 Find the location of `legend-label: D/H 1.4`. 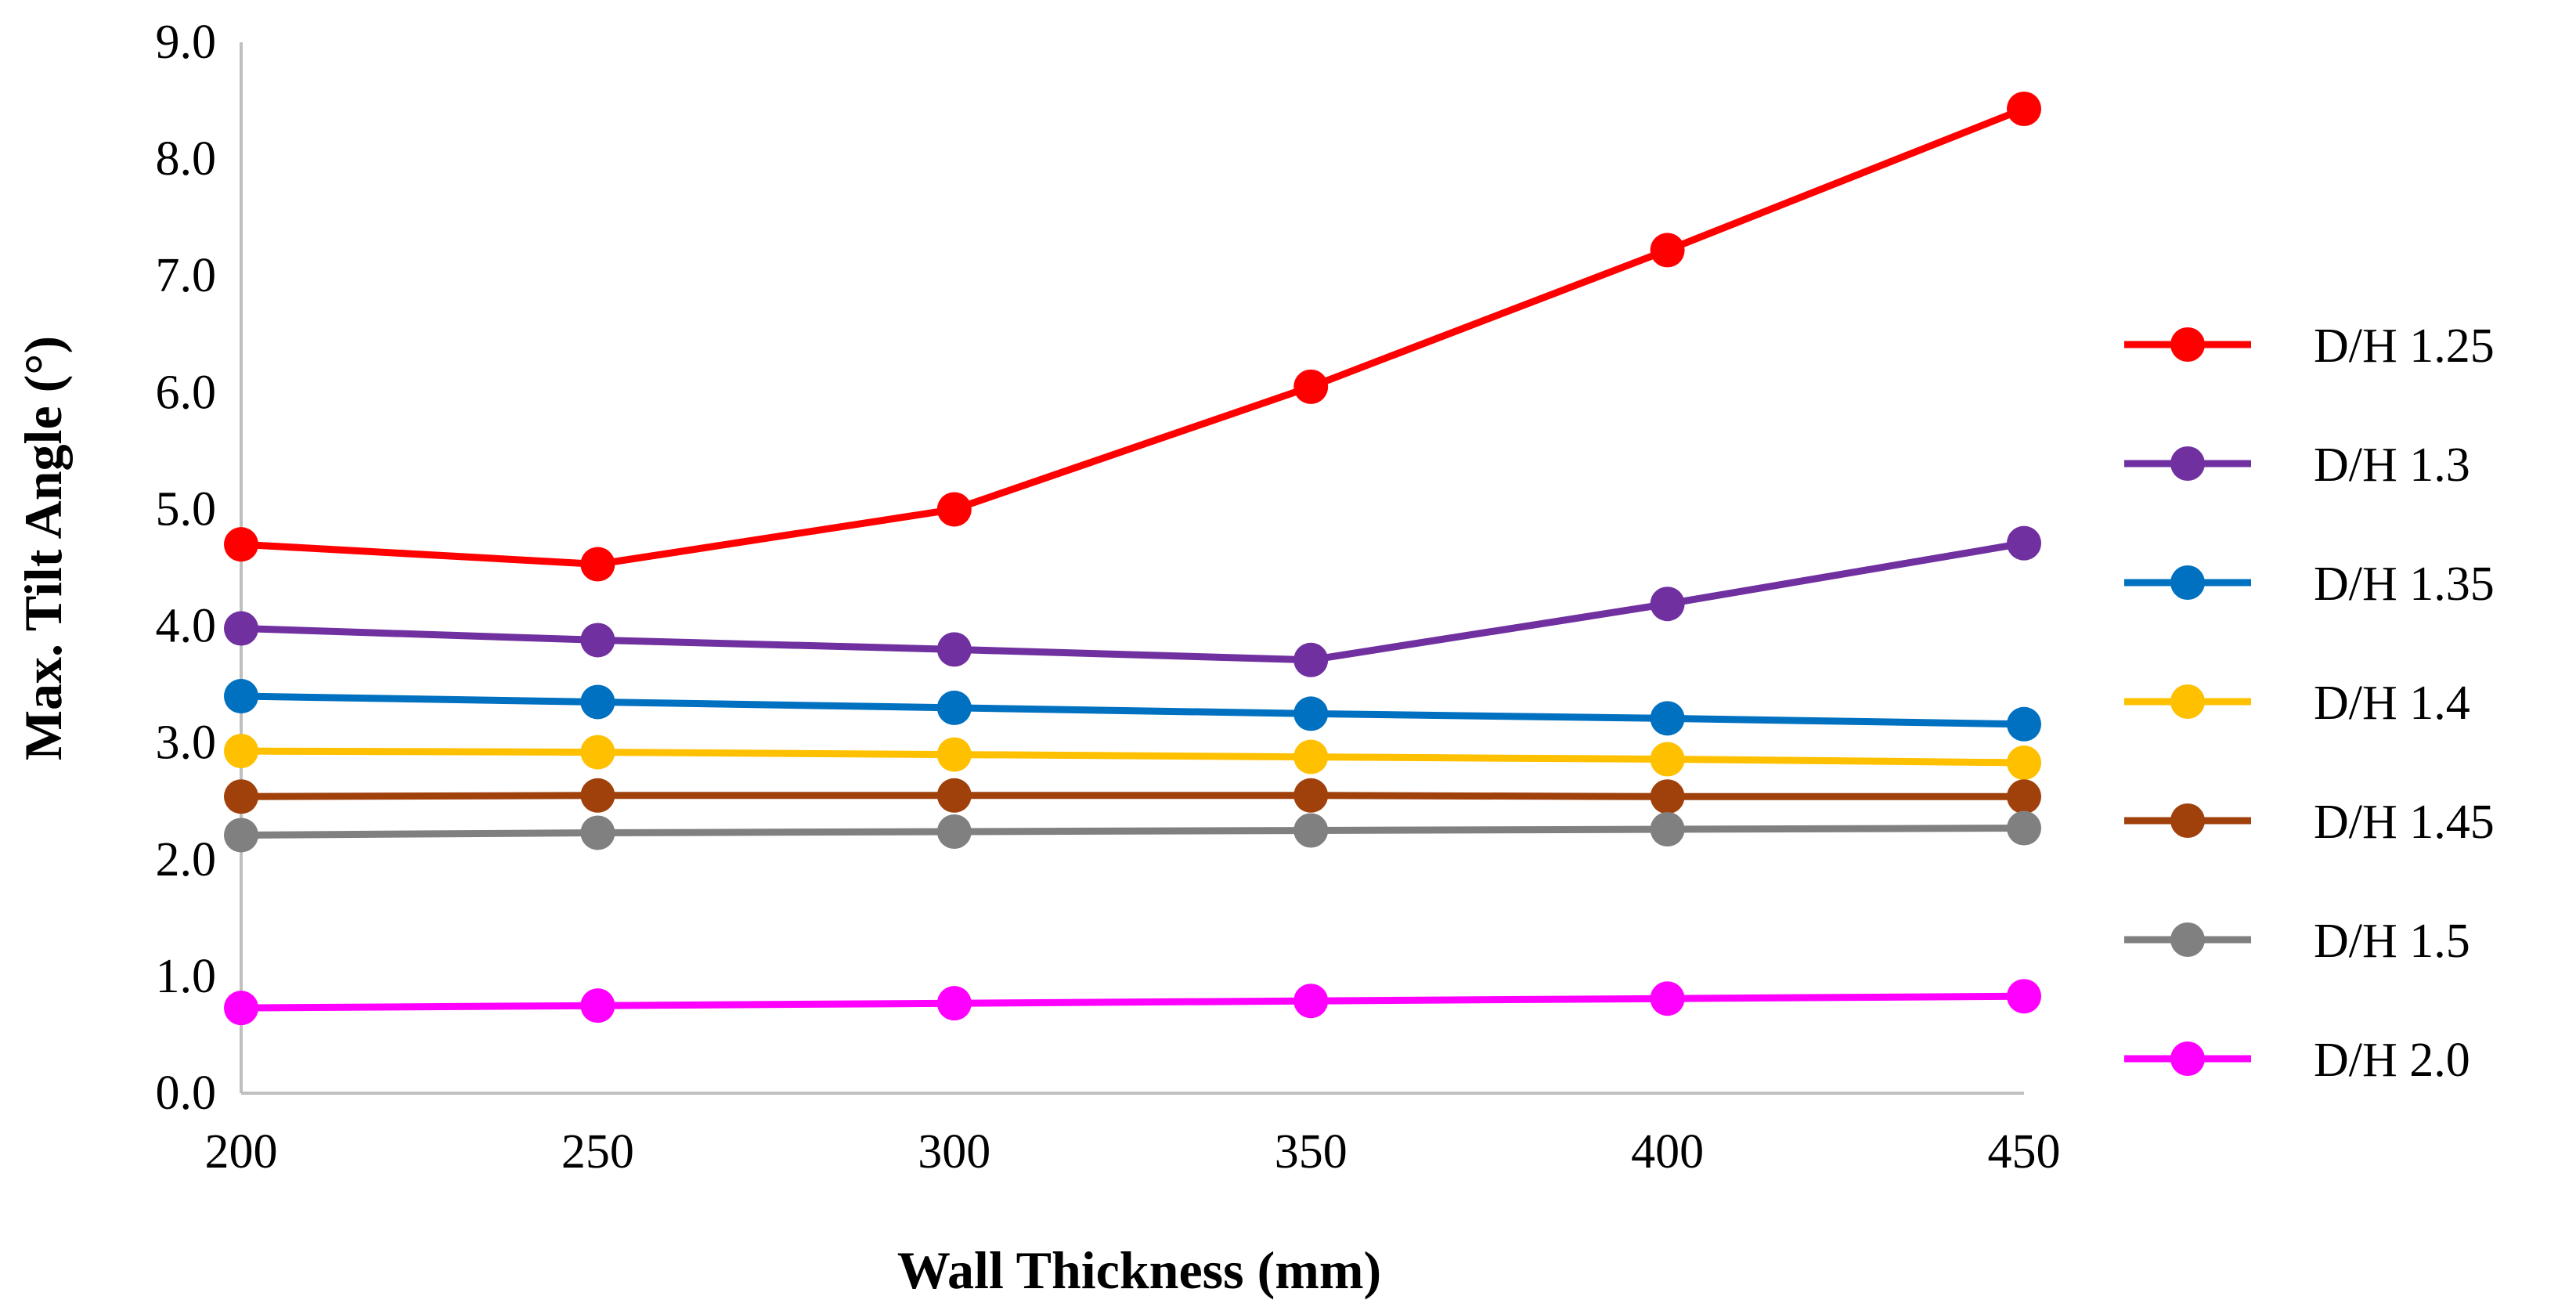

legend-label: D/H 1.4 is located at coordinates (2392, 703).